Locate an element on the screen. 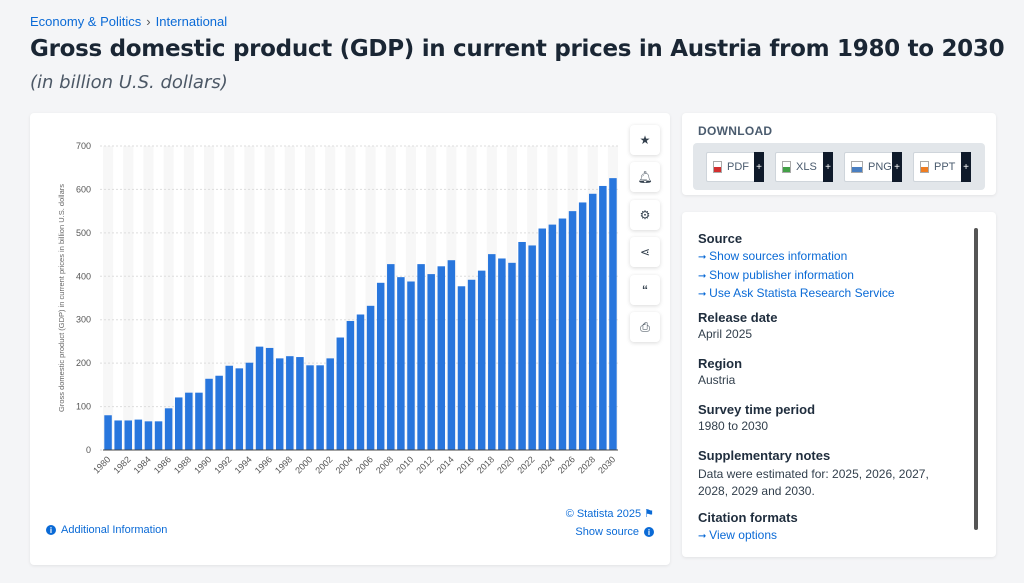 This screenshot has height=583, width=1024. bar-2006 is located at coordinates (370, 377).